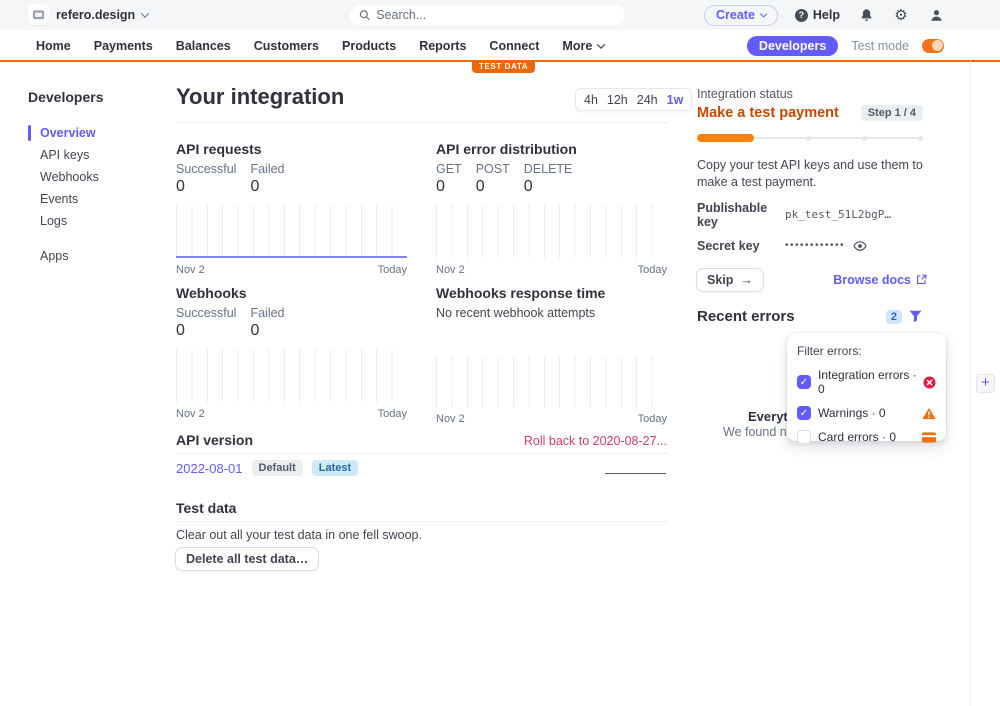 The image size is (1000, 706). I want to click on arrow-right-icon: →, so click(746, 279).